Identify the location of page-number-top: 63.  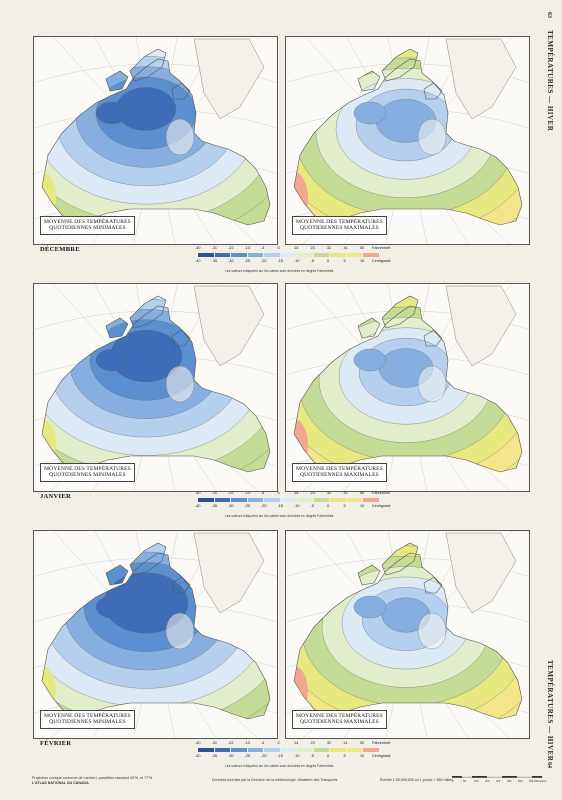
(549, 15).